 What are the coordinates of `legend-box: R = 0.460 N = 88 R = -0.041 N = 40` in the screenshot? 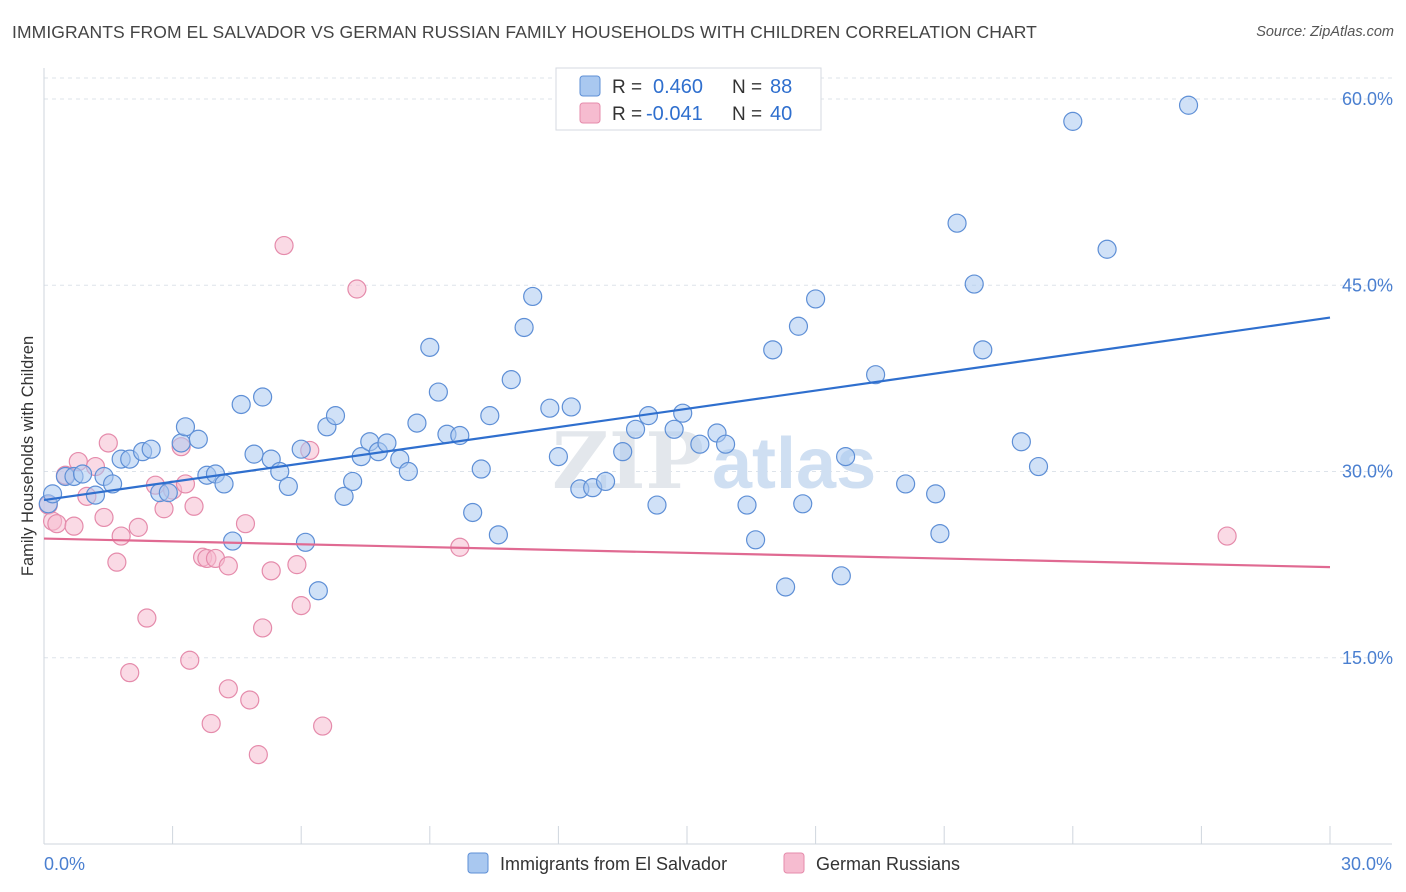 It's located at (688, 99).